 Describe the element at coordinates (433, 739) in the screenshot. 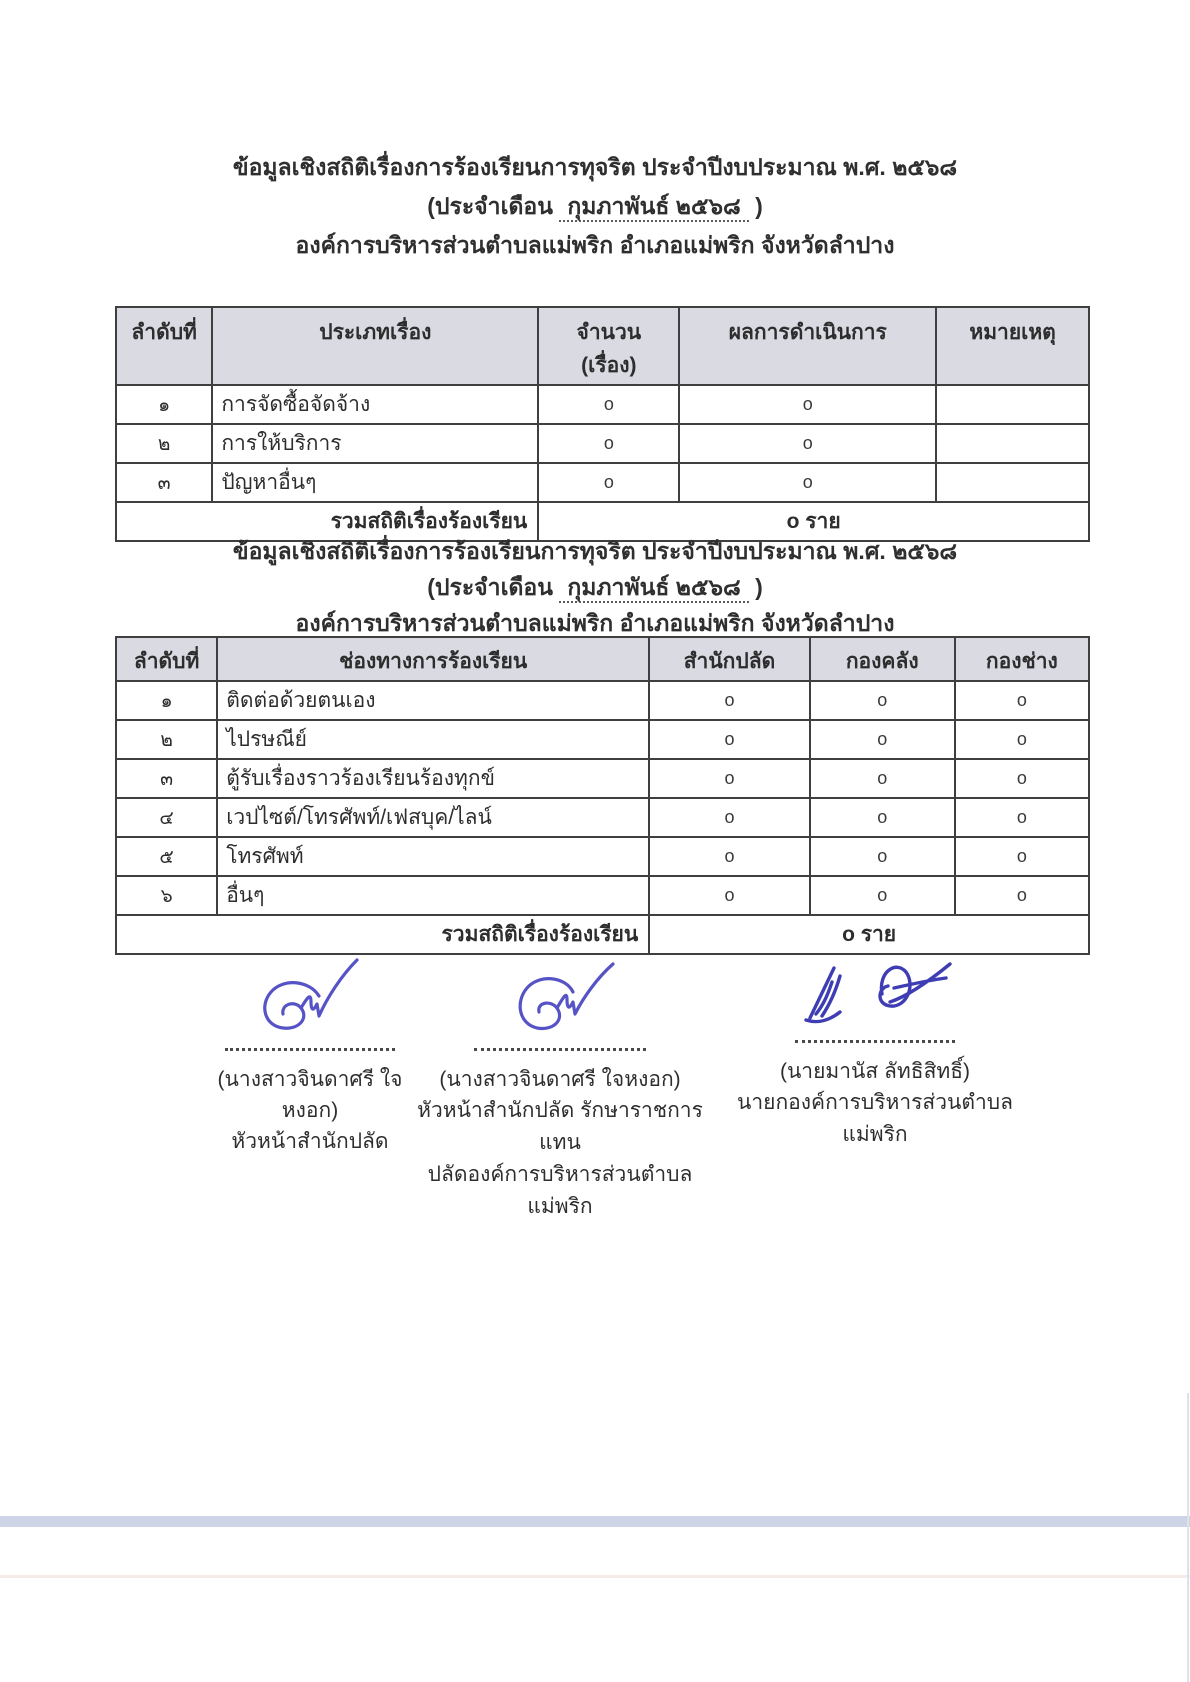

I see `channel-label: ไปรษณีย์` at that location.